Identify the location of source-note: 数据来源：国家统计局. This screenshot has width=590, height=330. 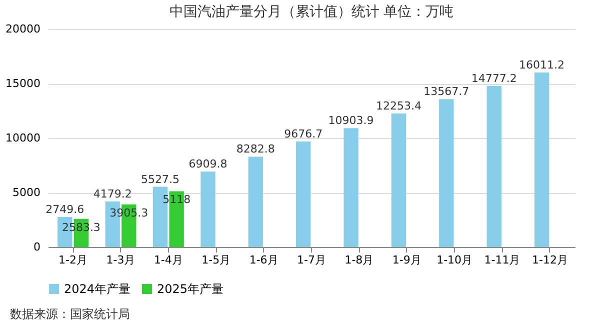
(70, 314).